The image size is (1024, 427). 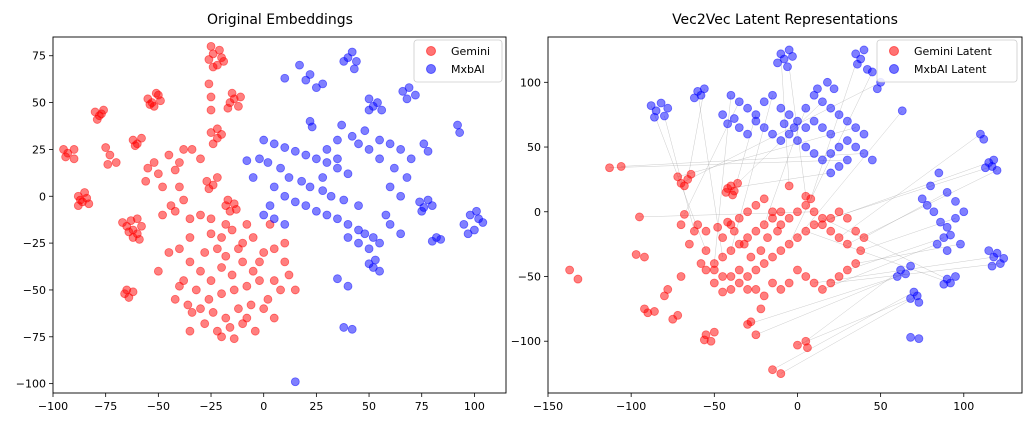 I want to click on x-tick-label: 0, so click(x=263, y=406).